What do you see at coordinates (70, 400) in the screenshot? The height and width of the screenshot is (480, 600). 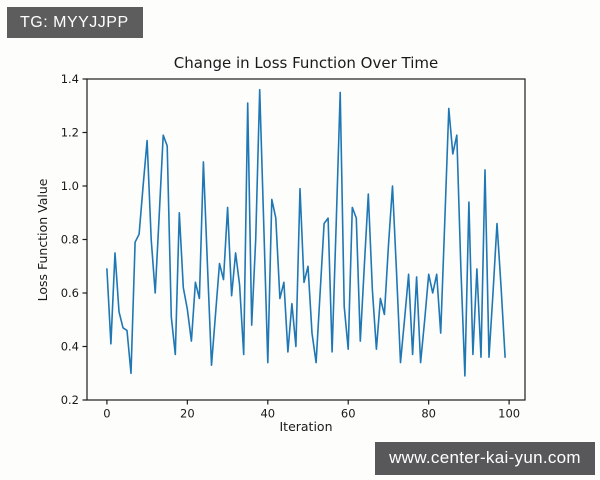 I see `y-tick-label: 0.2` at bounding box center [70, 400].